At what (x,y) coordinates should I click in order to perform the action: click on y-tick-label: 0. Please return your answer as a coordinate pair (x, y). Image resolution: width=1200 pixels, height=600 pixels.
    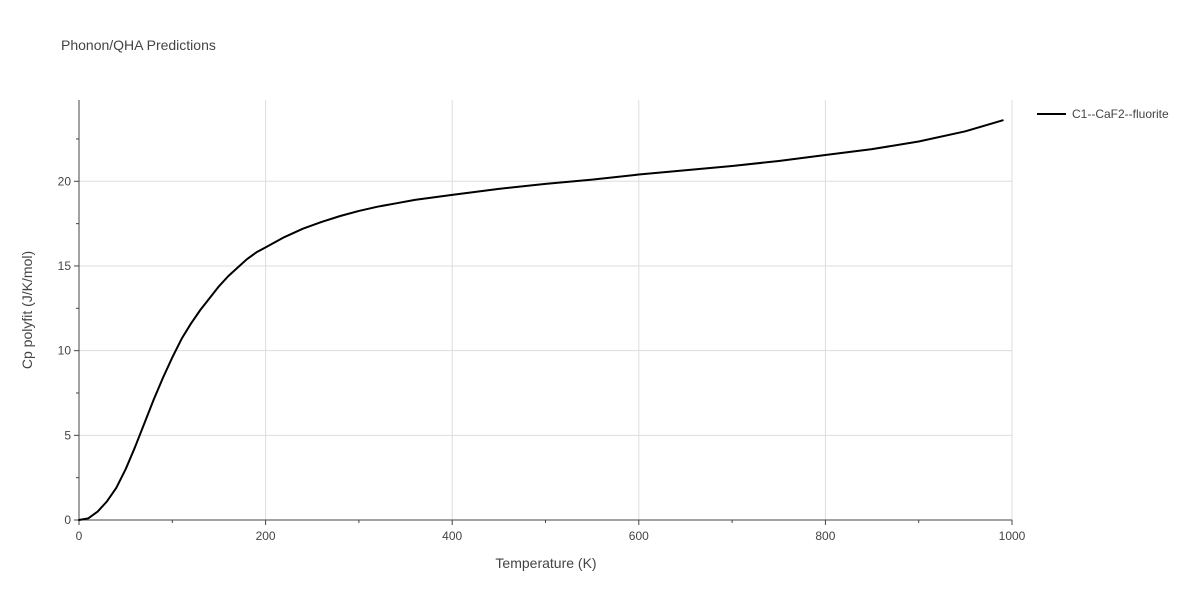
    Looking at the image, I should click on (67, 520).